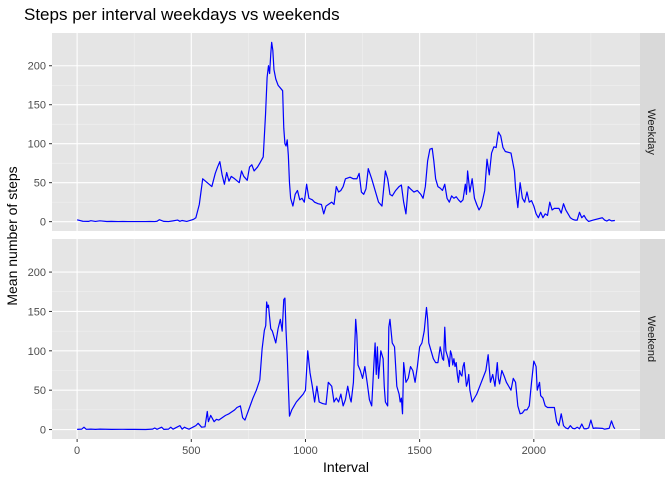 This screenshot has height=480, width=672. I want to click on strip-weekend, so click(652, 339).